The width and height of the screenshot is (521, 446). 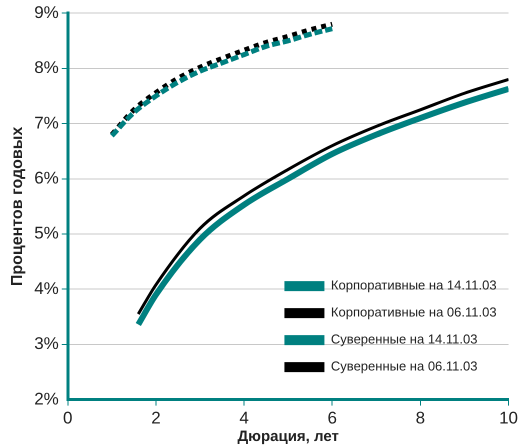 I want to click on x-axis-title: Дюрация, лет, so click(x=288, y=437).